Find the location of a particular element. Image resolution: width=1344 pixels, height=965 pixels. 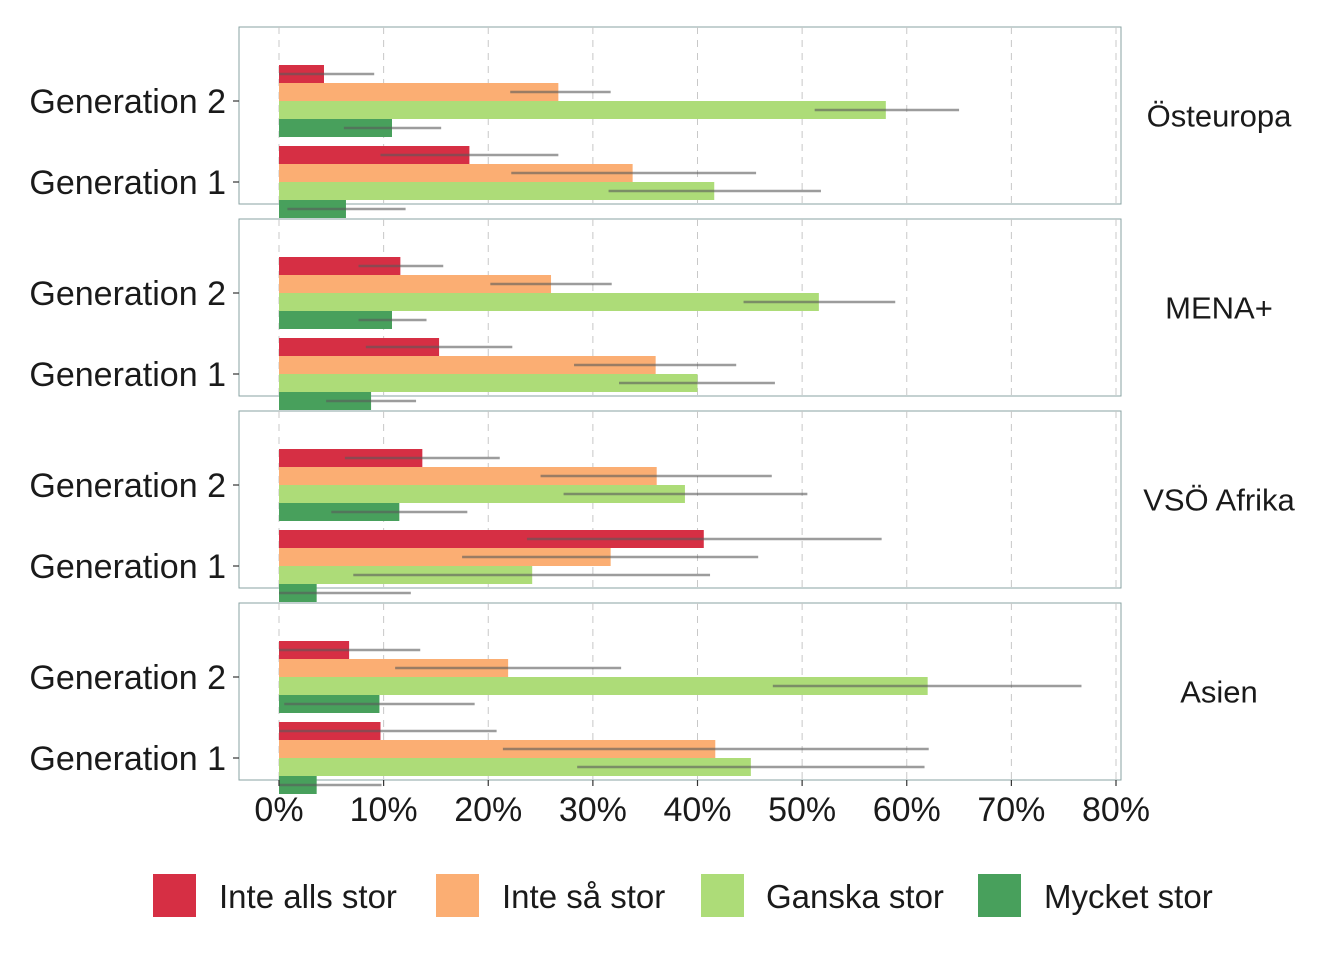

x-tick-label: 30% is located at coordinates (593, 810).